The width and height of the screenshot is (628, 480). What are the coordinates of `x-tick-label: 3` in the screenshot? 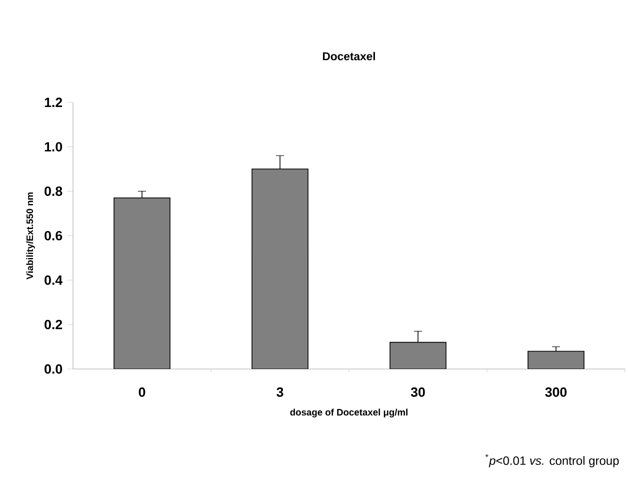 It's located at (280, 392).